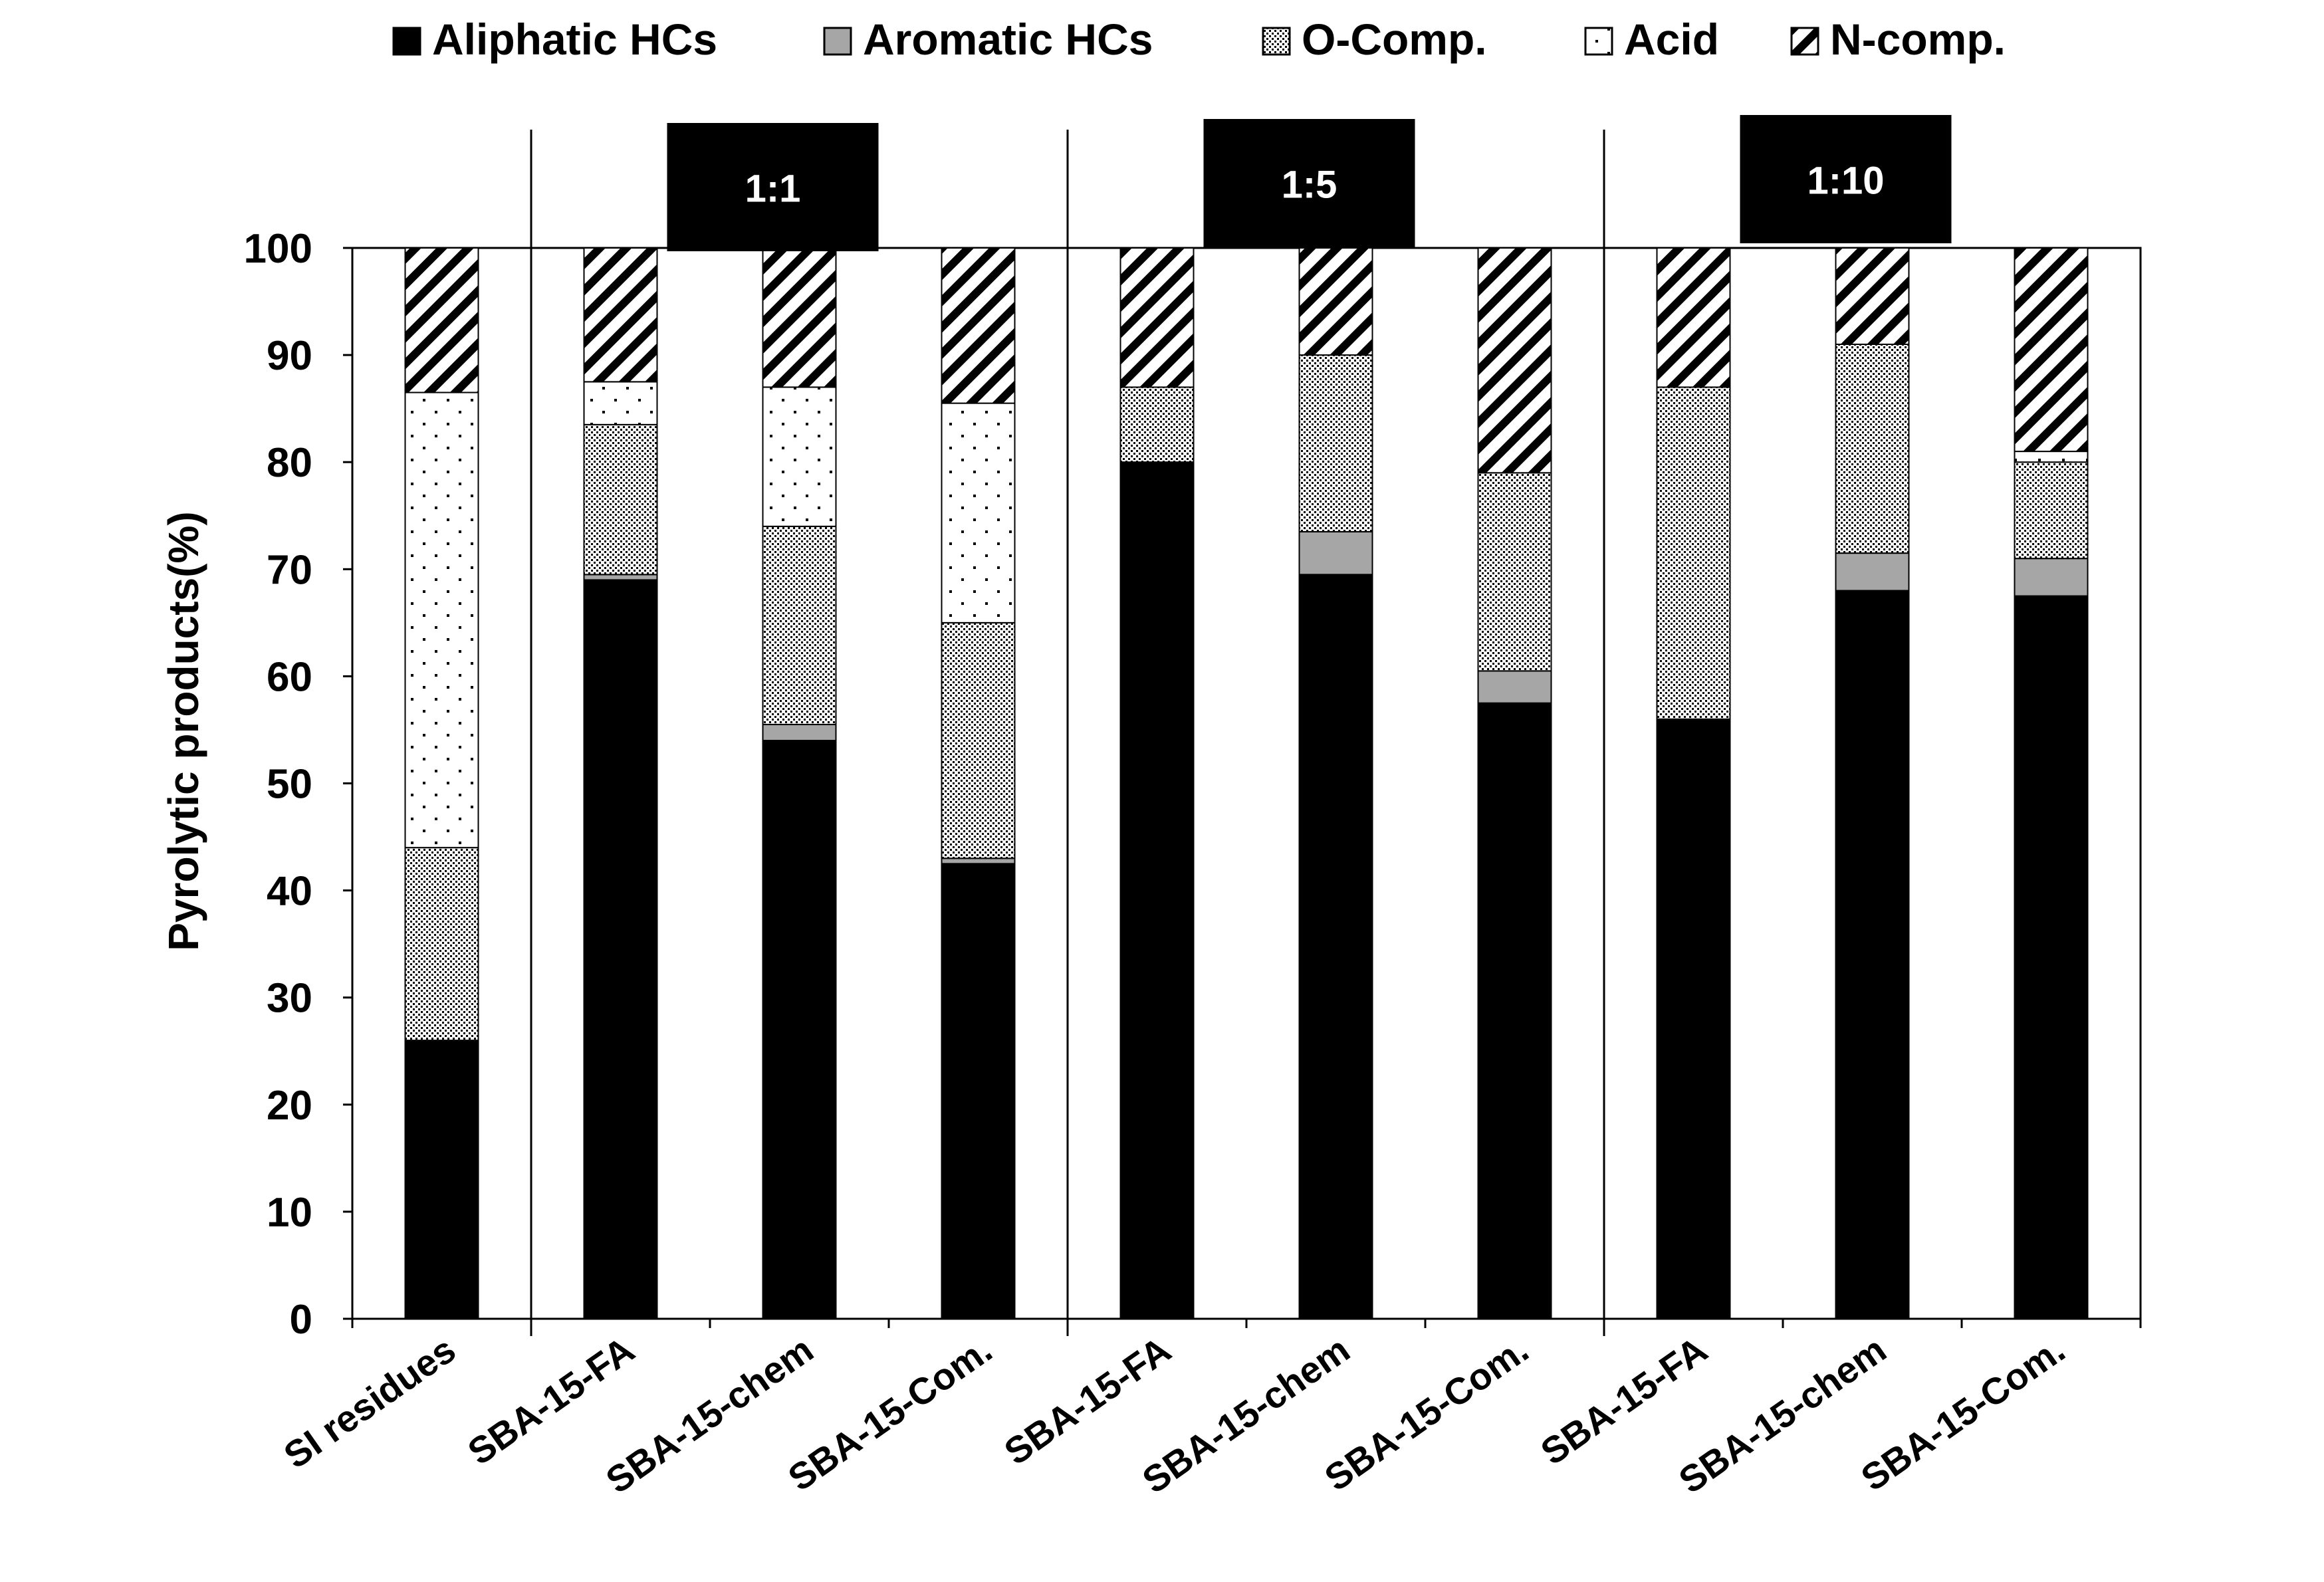  What do you see at coordinates (289, 677) in the screenshot?
I see `y-tick-label: 60` at bounding box center [289, 677].